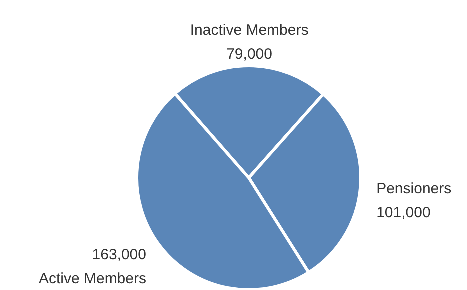  I want to click on data-label: 101,000, so click(403, 213).